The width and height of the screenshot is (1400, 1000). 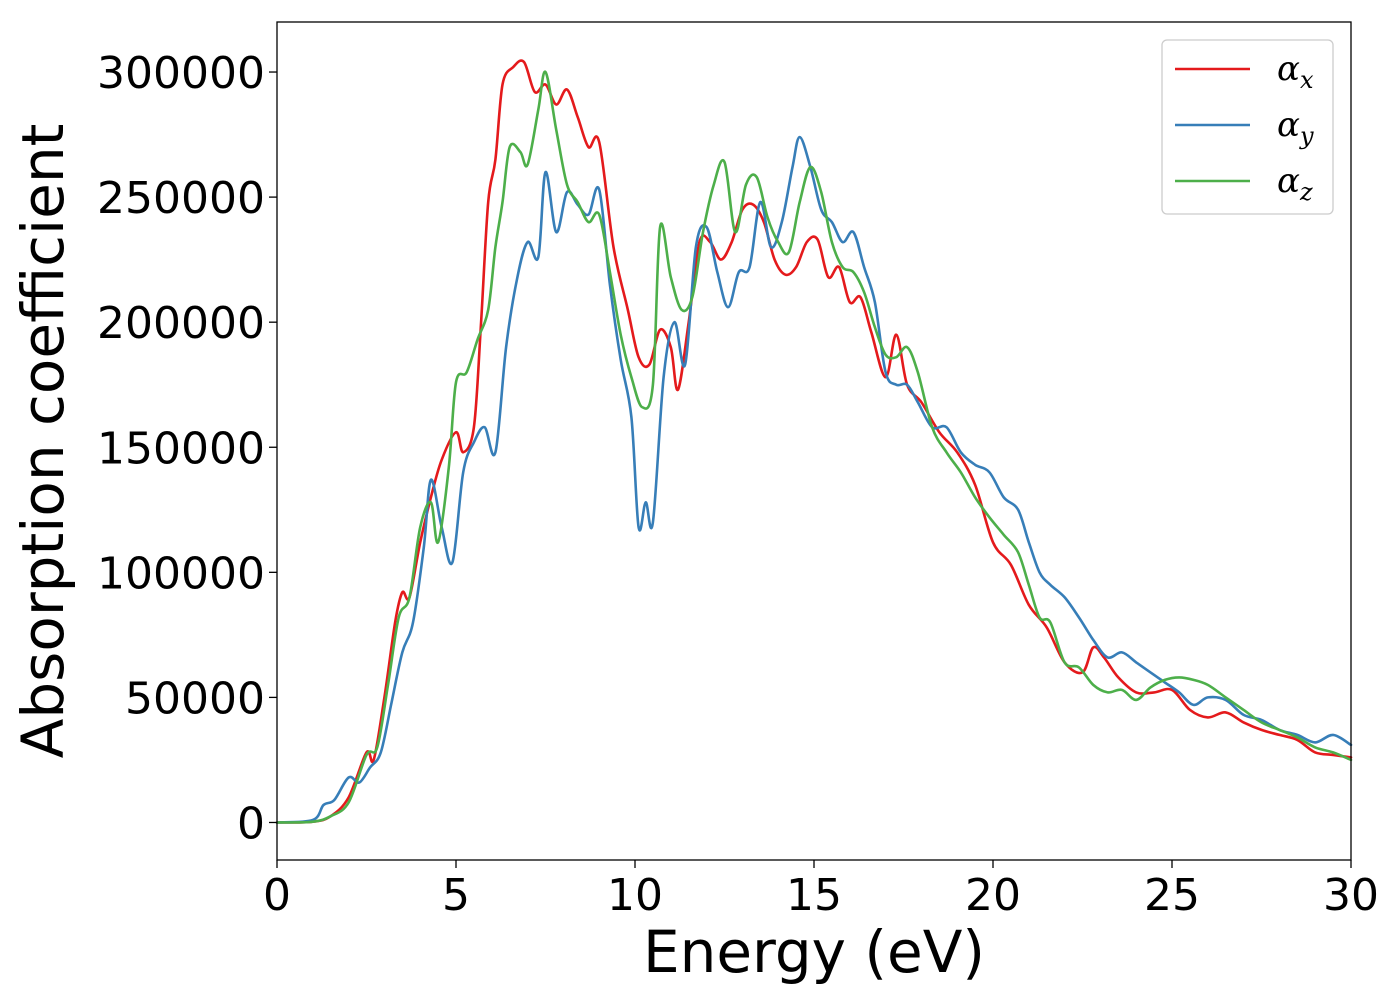 What do you see at coordinates (1295, 71) in the screenshot?
I see `legend-label-x: αx` at bounding box center [1295, 71].